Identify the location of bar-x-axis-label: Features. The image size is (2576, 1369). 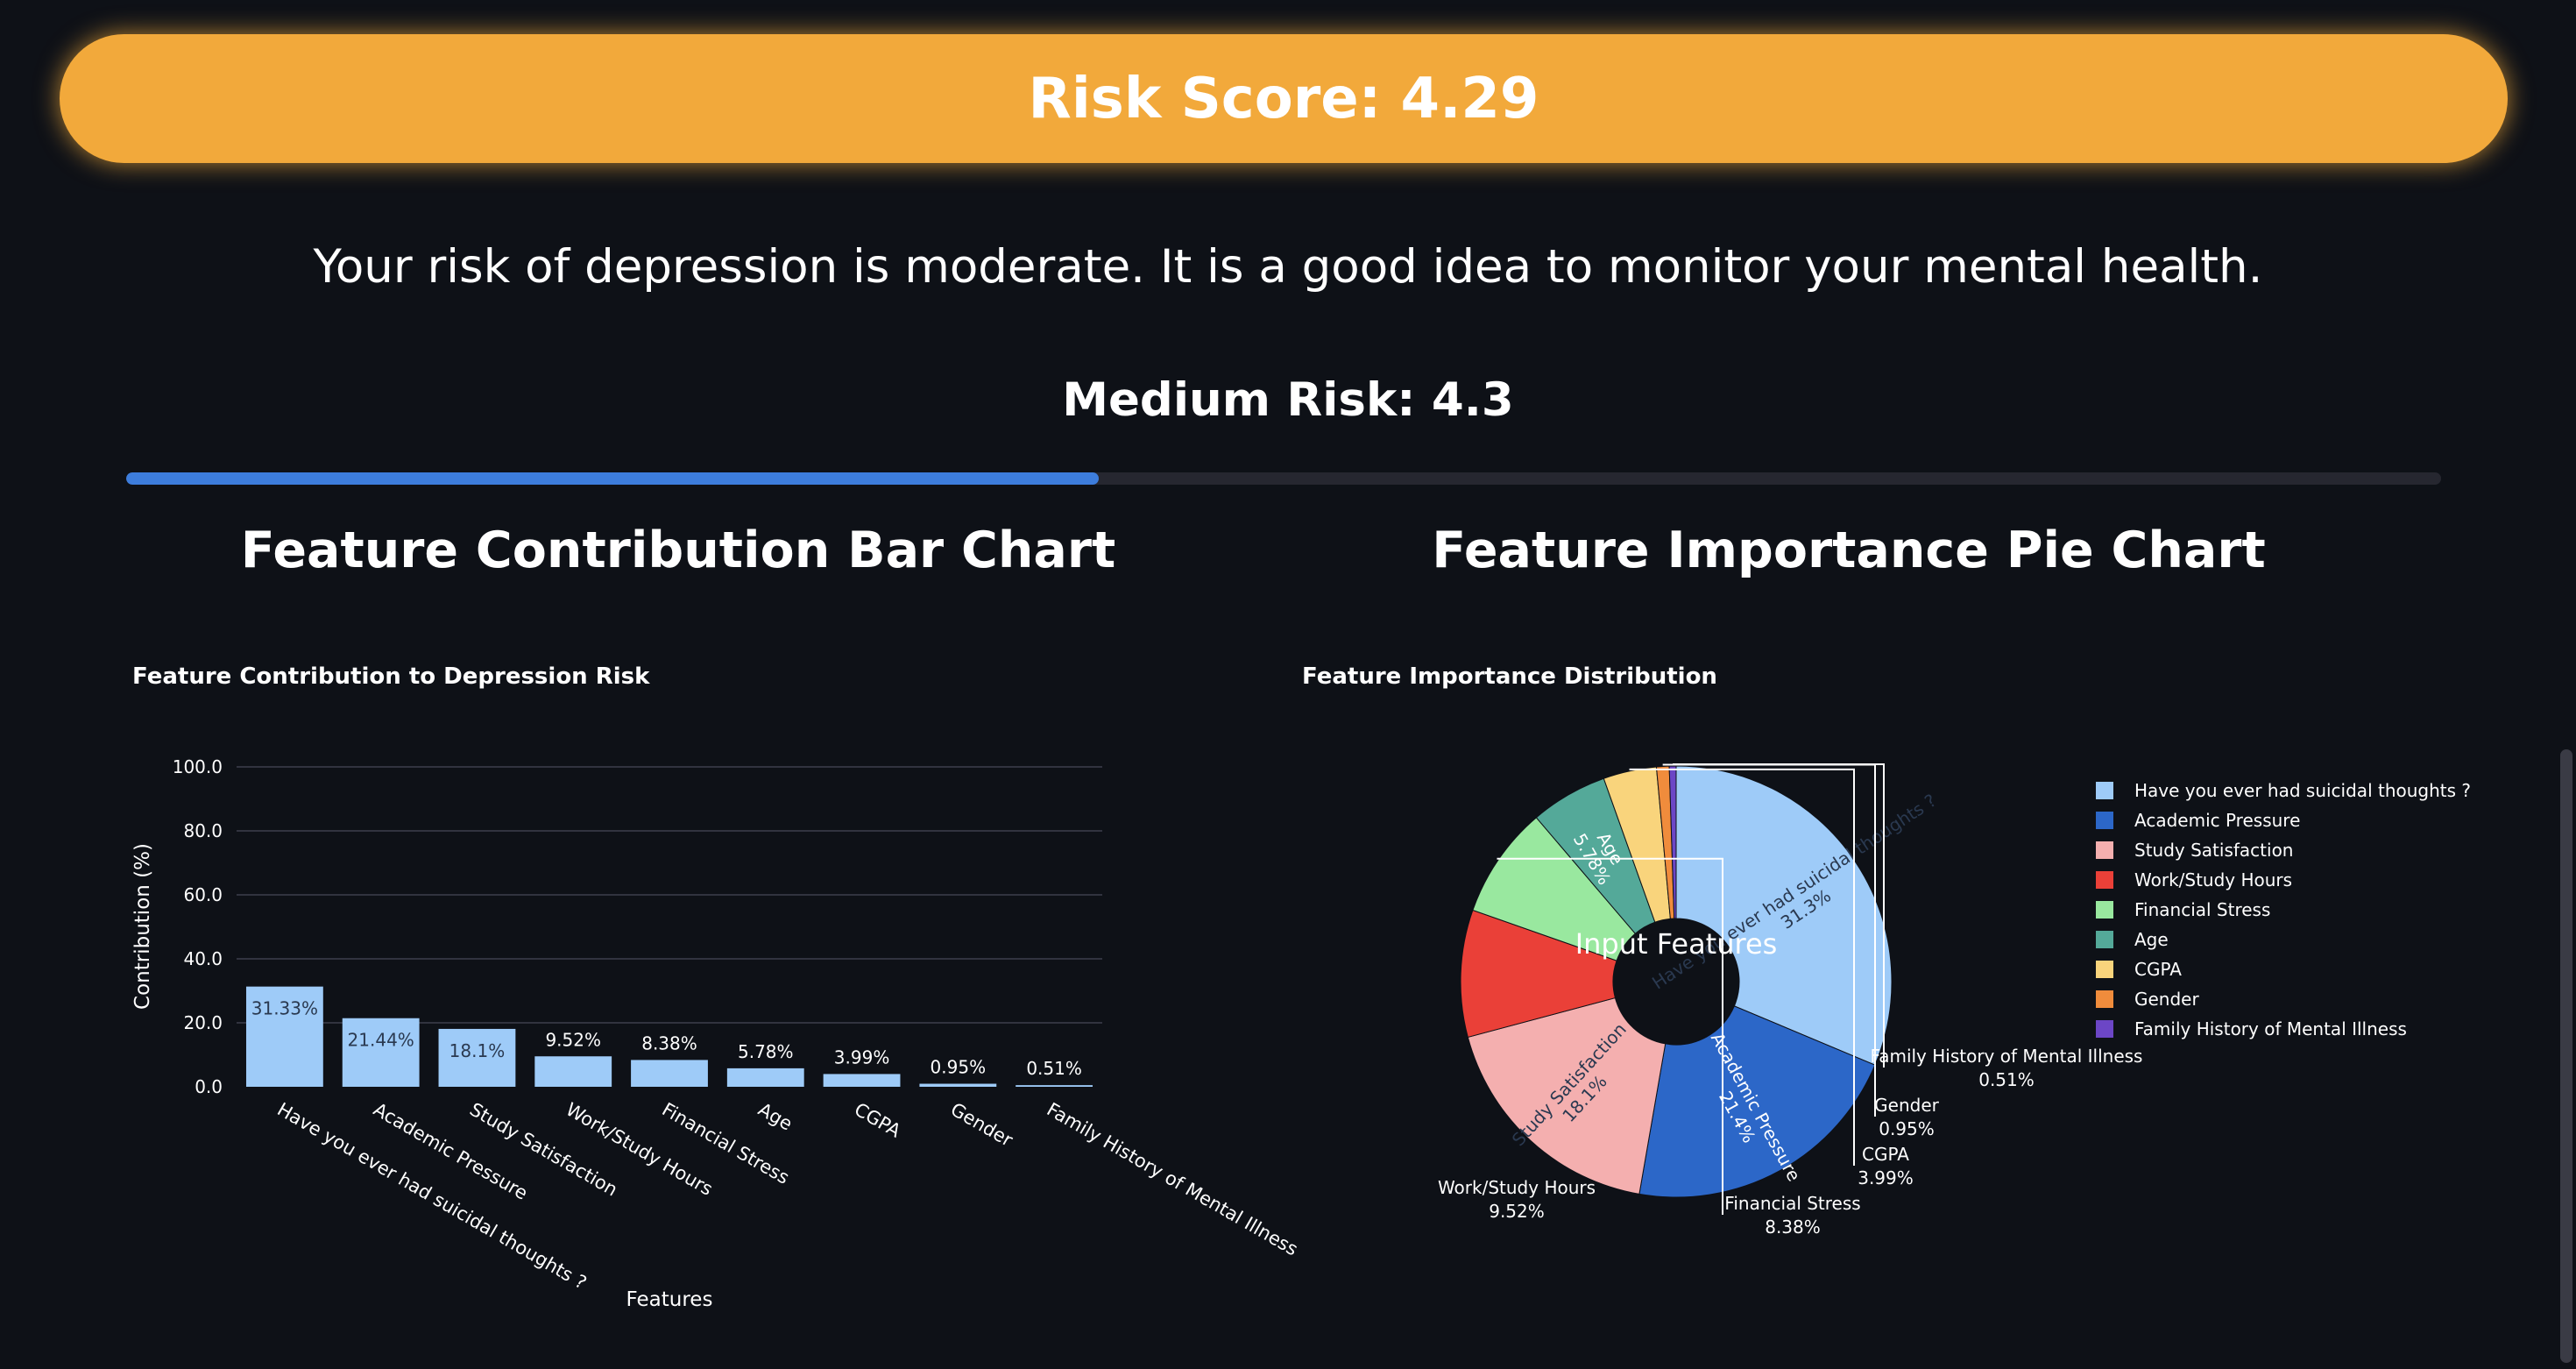
(669, 1299).